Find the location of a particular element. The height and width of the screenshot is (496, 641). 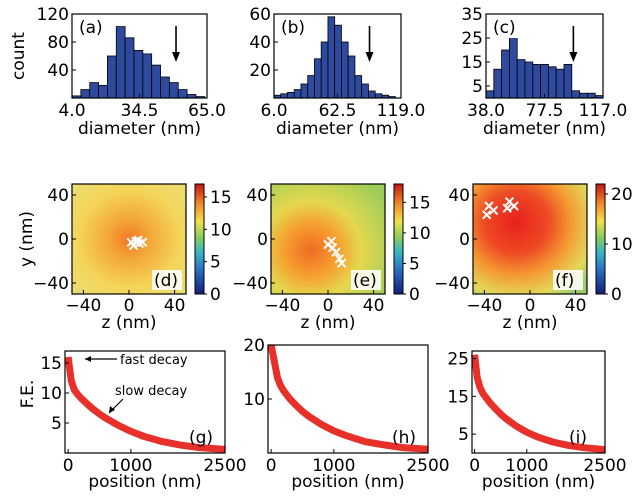

panel-label: (a) is located at coordinates (91, 28).